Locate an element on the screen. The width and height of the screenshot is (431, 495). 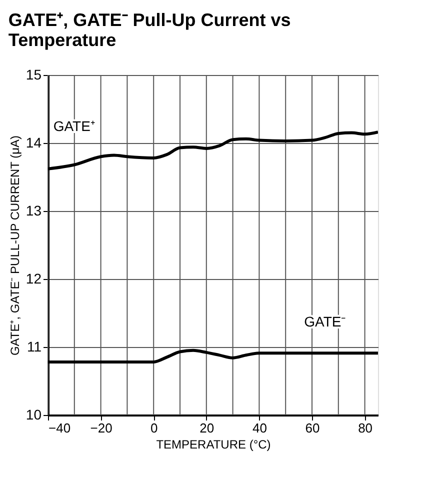
x-tick-label: 60 is located at coordinates (312, 428).